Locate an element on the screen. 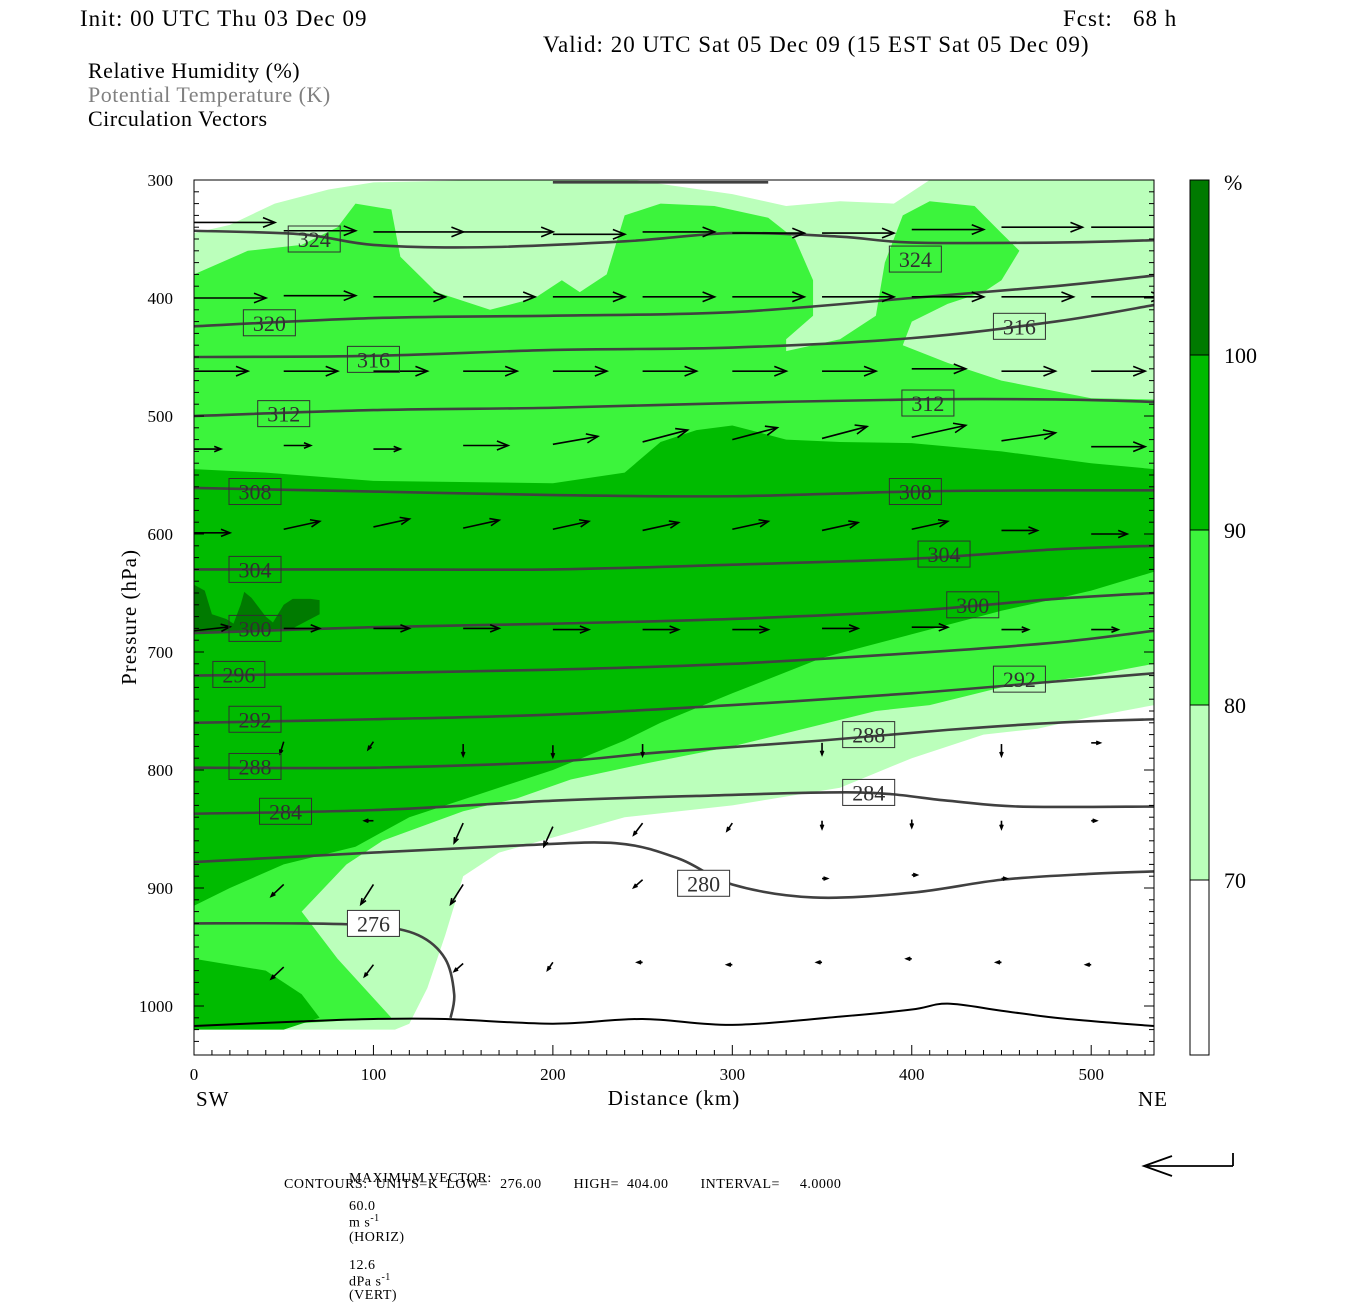 The height and width of the screenshot is (1303, 1350). contour-label-304: 304 is located at coordinates (255, 569).